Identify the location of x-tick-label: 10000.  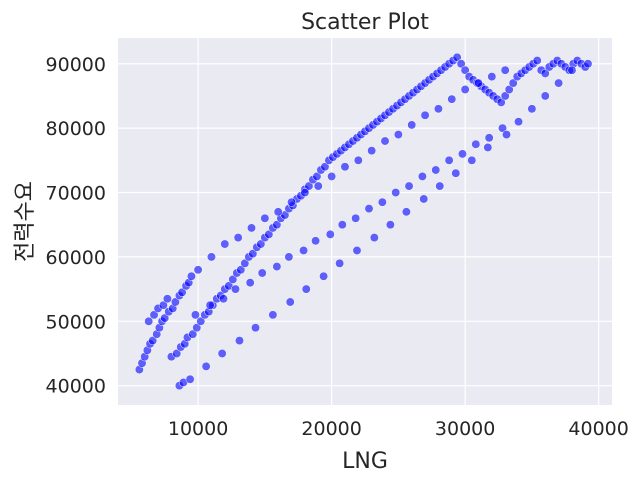
(198, 429).